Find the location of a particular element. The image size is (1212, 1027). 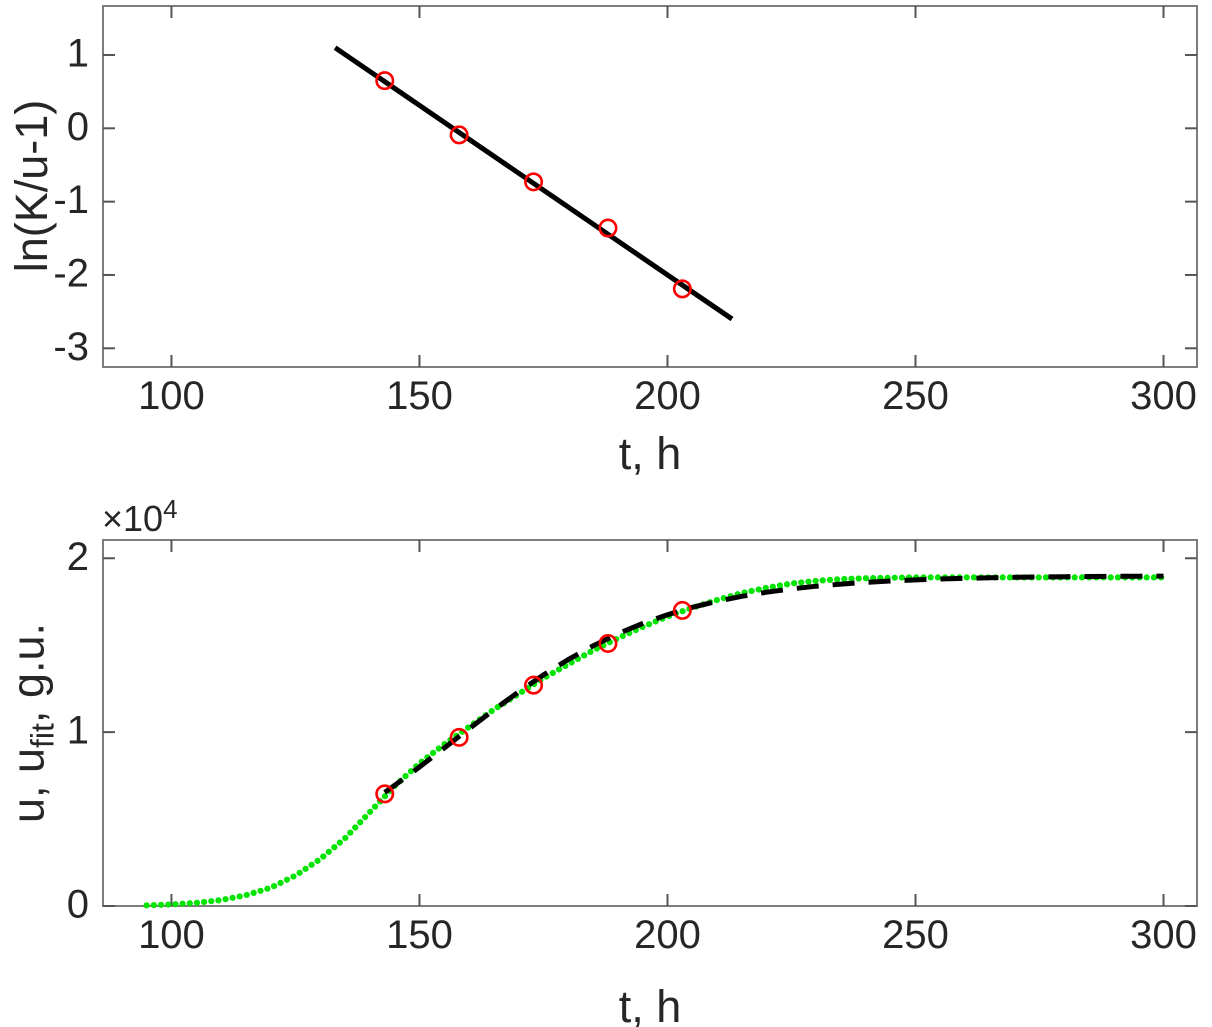

top-y-tick-label: -1 is located at coordinates (71, 200).